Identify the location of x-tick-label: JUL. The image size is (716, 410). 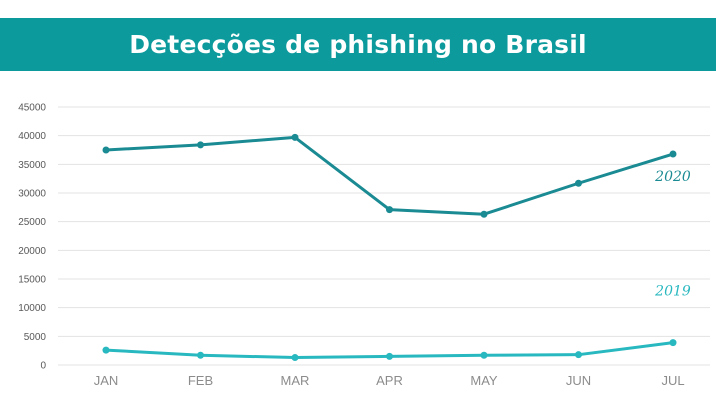
(672, 380).